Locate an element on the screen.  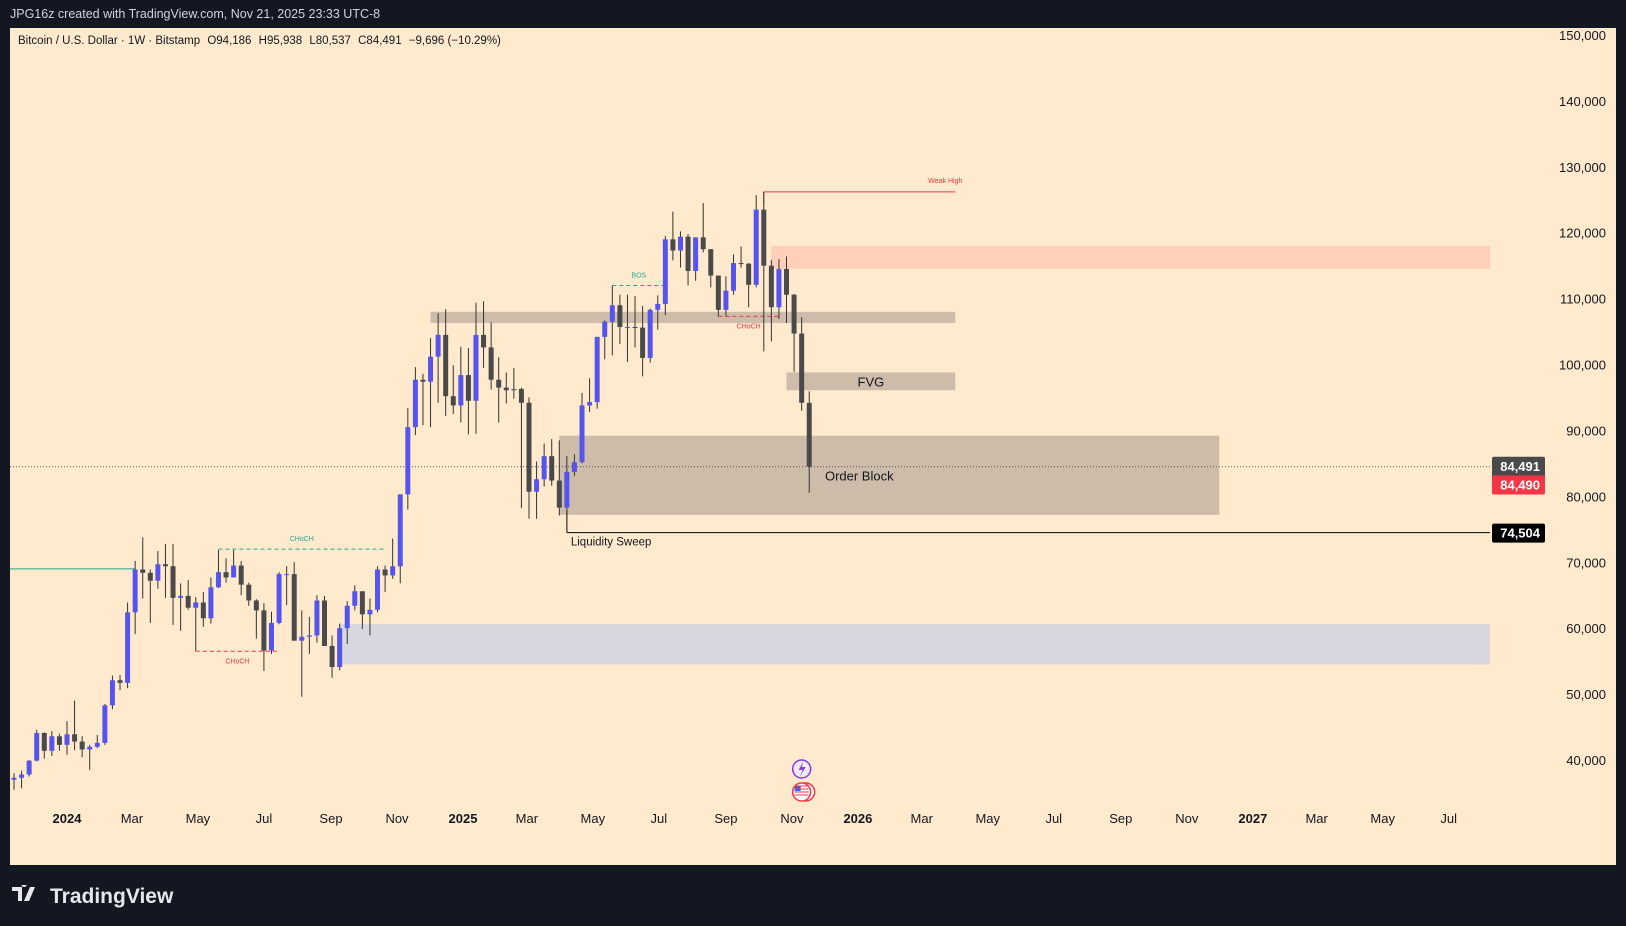
zone-label: Order Block is located at coordinates (859, 475).